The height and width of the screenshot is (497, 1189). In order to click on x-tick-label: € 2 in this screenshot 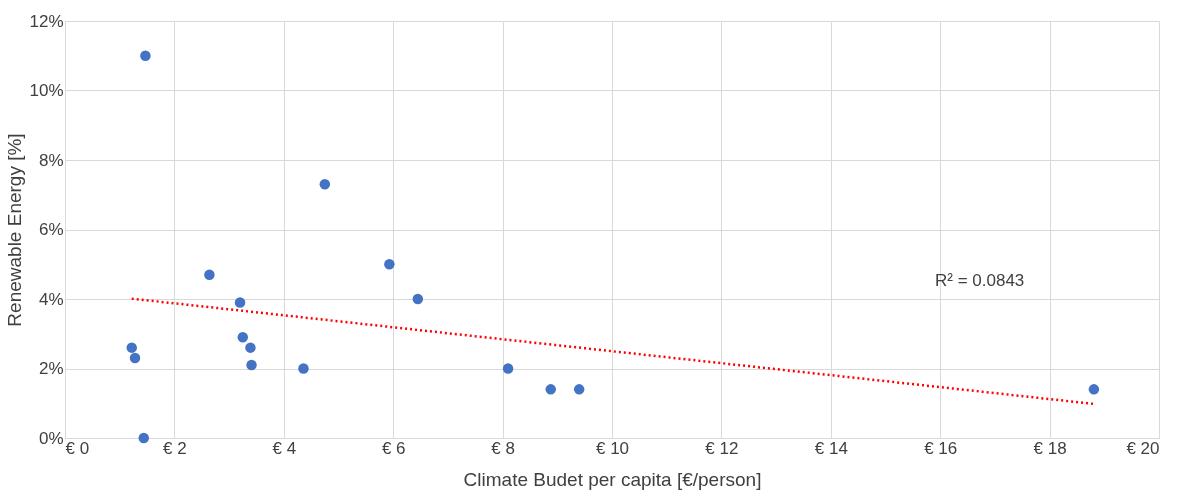, I will do `click(175, 448)`.